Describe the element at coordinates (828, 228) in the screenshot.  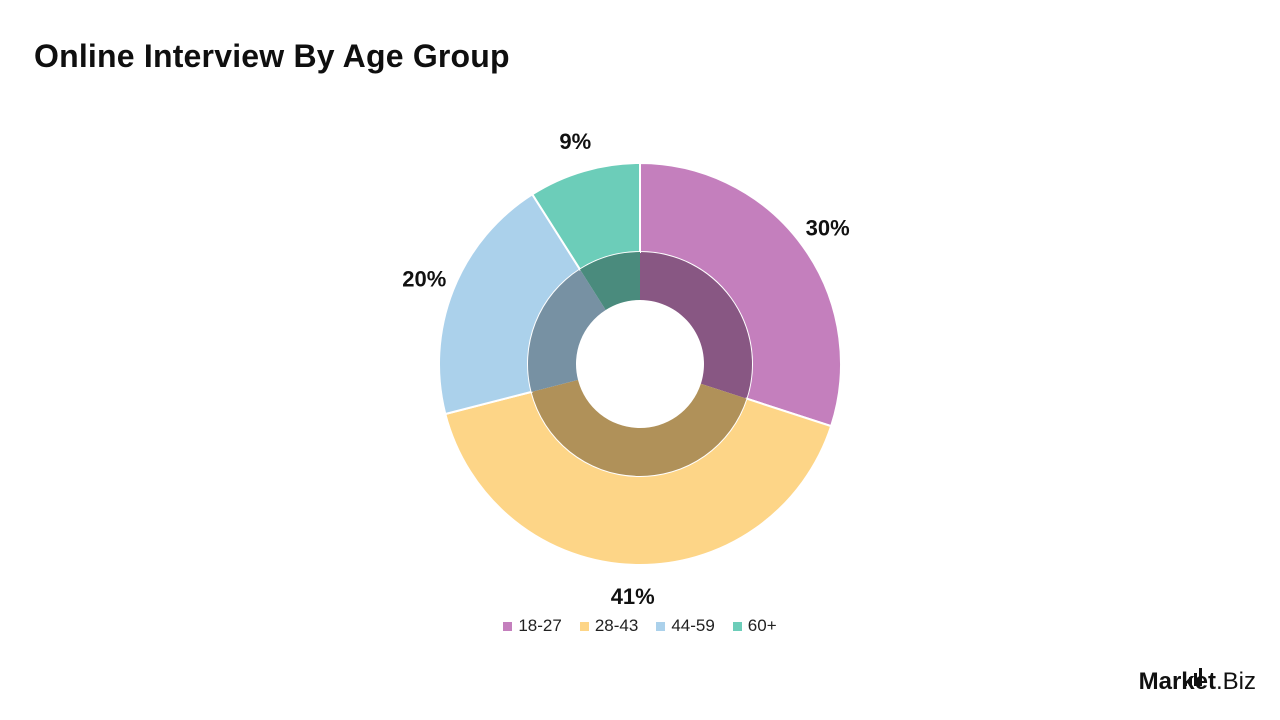
I see `data-label-18-27: 30%` at that location.